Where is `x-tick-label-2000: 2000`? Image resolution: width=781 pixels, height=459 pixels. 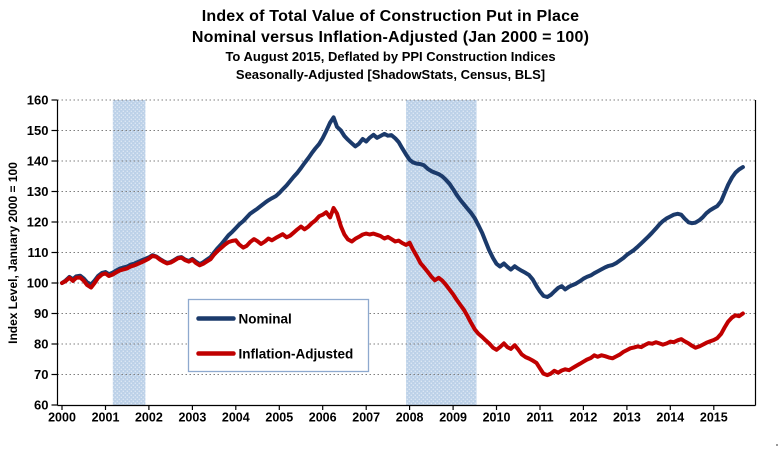
x-tick-label-2000: 2000 is located at coordinates (62, 418).